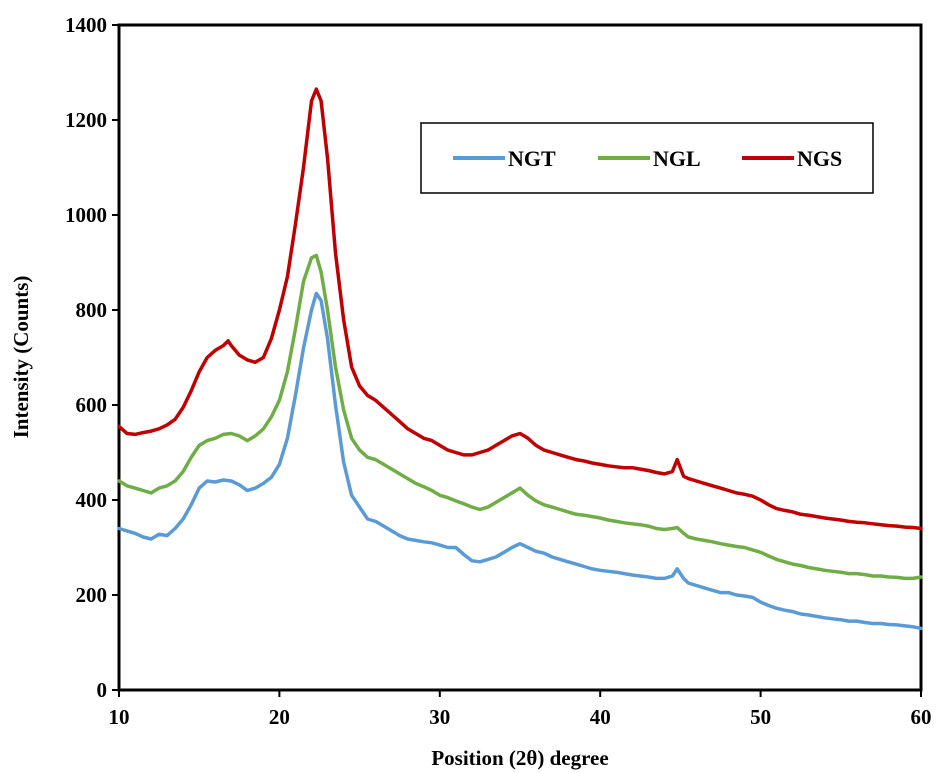 This screenshot has height=773, width=938. What do you see at coordinates (532, 158) in the screenshot?
I see `legend-label-ngt: NGT` at bounding box center [532, 158].